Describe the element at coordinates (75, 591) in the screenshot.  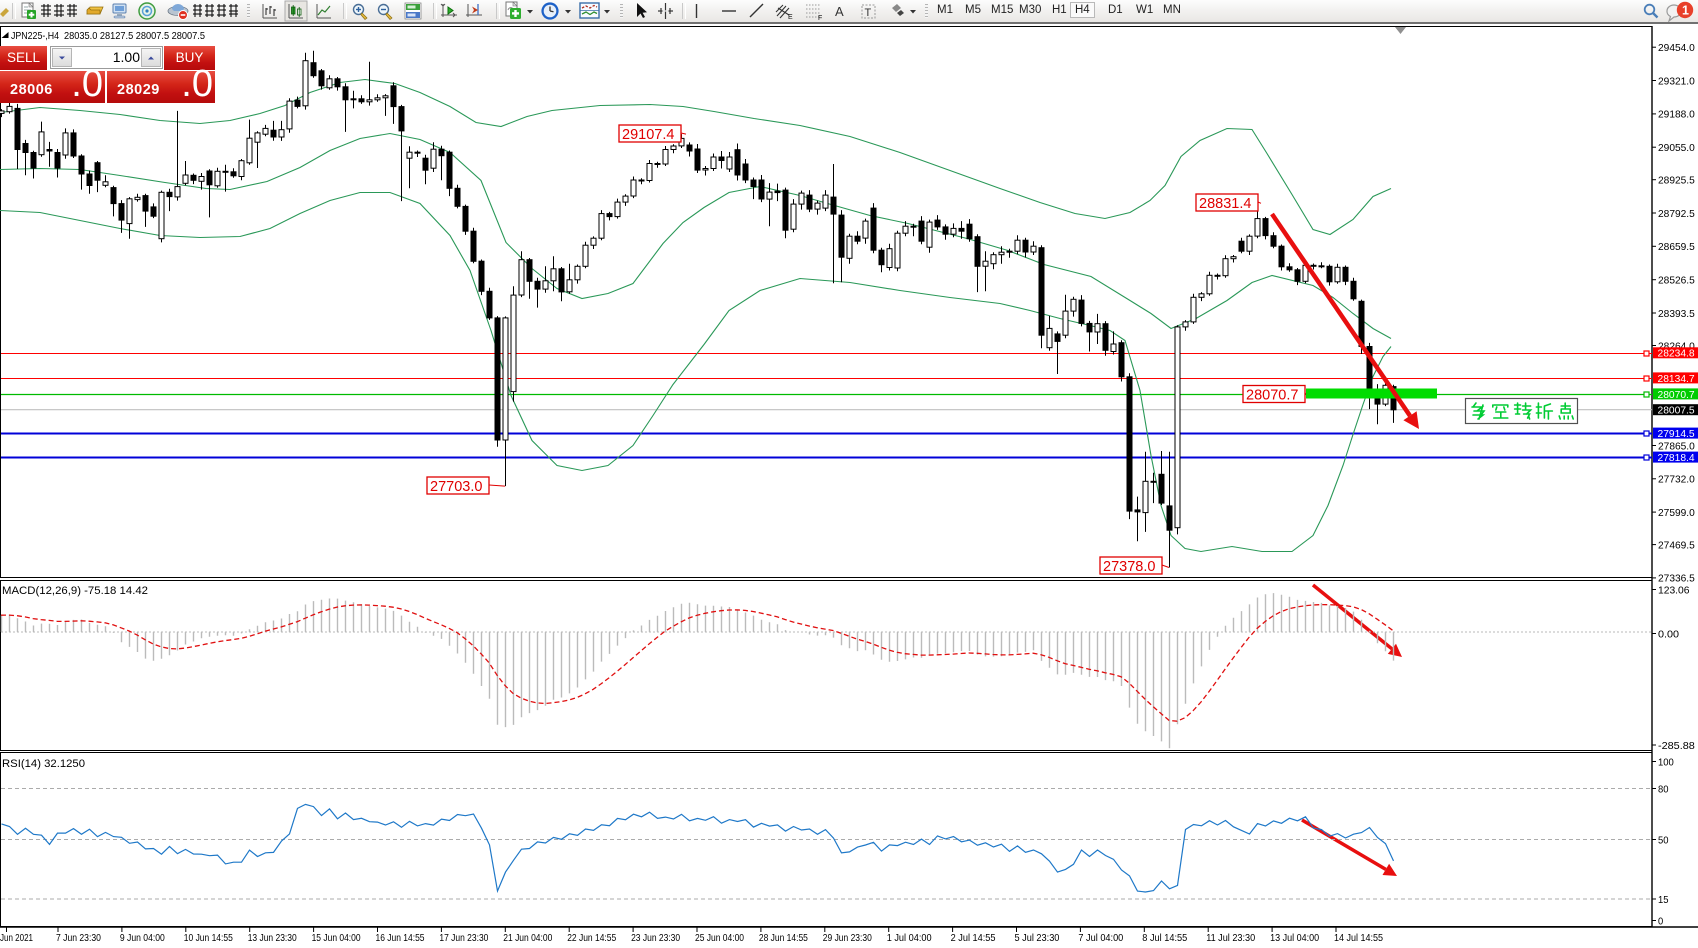
I see `svg-text: MACD(12,26,9) -75.18 14.42` at that location.